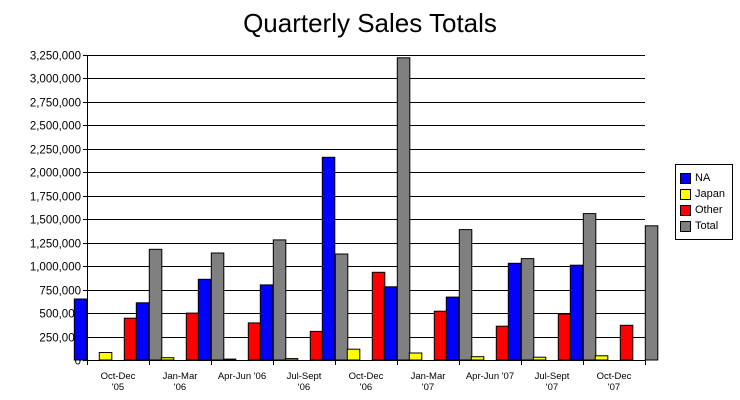 This screenshot has height=400, width=740. I want to click on legend: NA Japan Other Total, so click(704, 202).